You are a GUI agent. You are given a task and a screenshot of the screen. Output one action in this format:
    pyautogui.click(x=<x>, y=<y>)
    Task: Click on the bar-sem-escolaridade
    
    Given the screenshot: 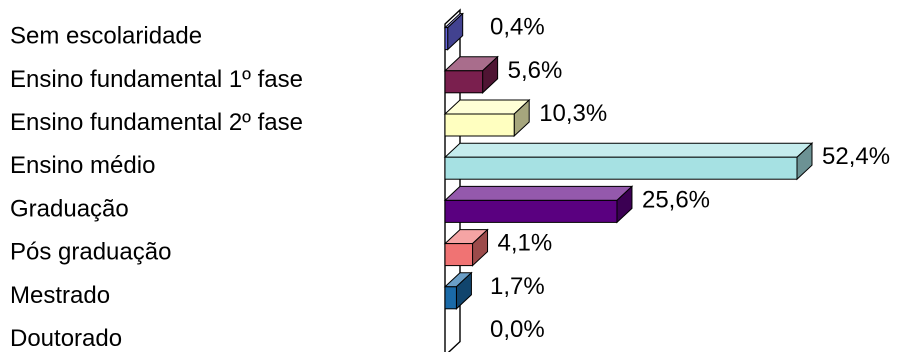 What is the action you would take?
    pyautogui.click(x=453, y=31)
    